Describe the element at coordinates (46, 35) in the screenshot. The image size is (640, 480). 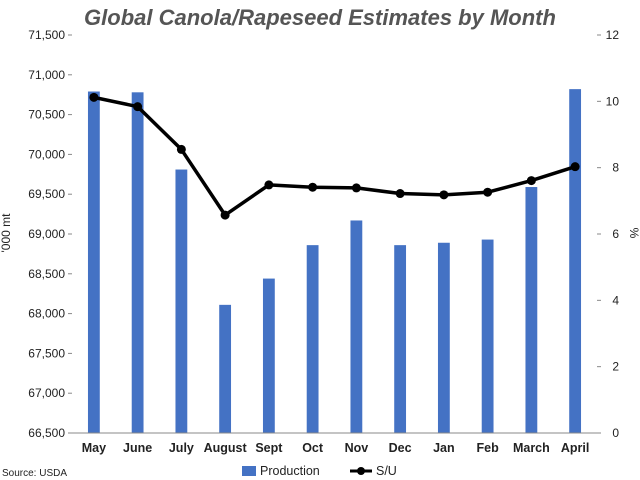
I see `left-axis-tick-label: 71,500` at that location.